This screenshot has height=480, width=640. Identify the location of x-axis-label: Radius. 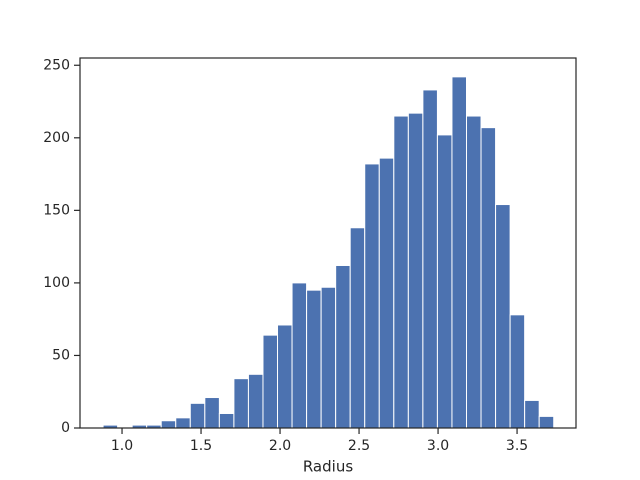
(328, 467).